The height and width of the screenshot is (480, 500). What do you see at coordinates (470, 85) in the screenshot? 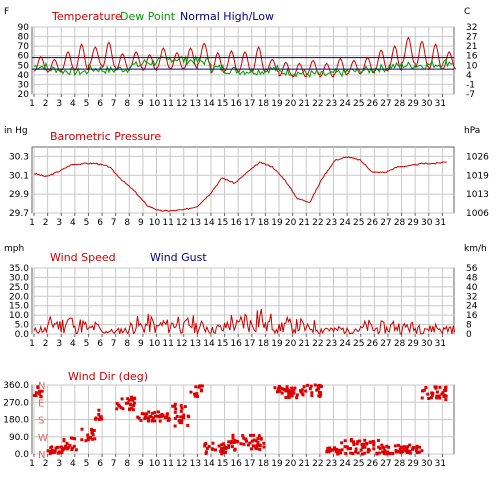
I see `y2-tick-label: -1` at bounding box center [470, 85].